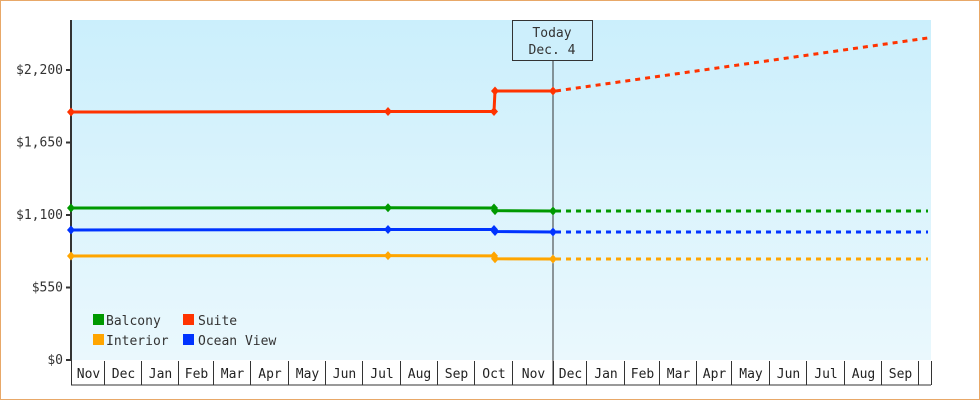 The image size is (980, 400). Describe the element at coordinates (217, 321) in the screenshot. I see `legend-label-suite: Suite` at that location.